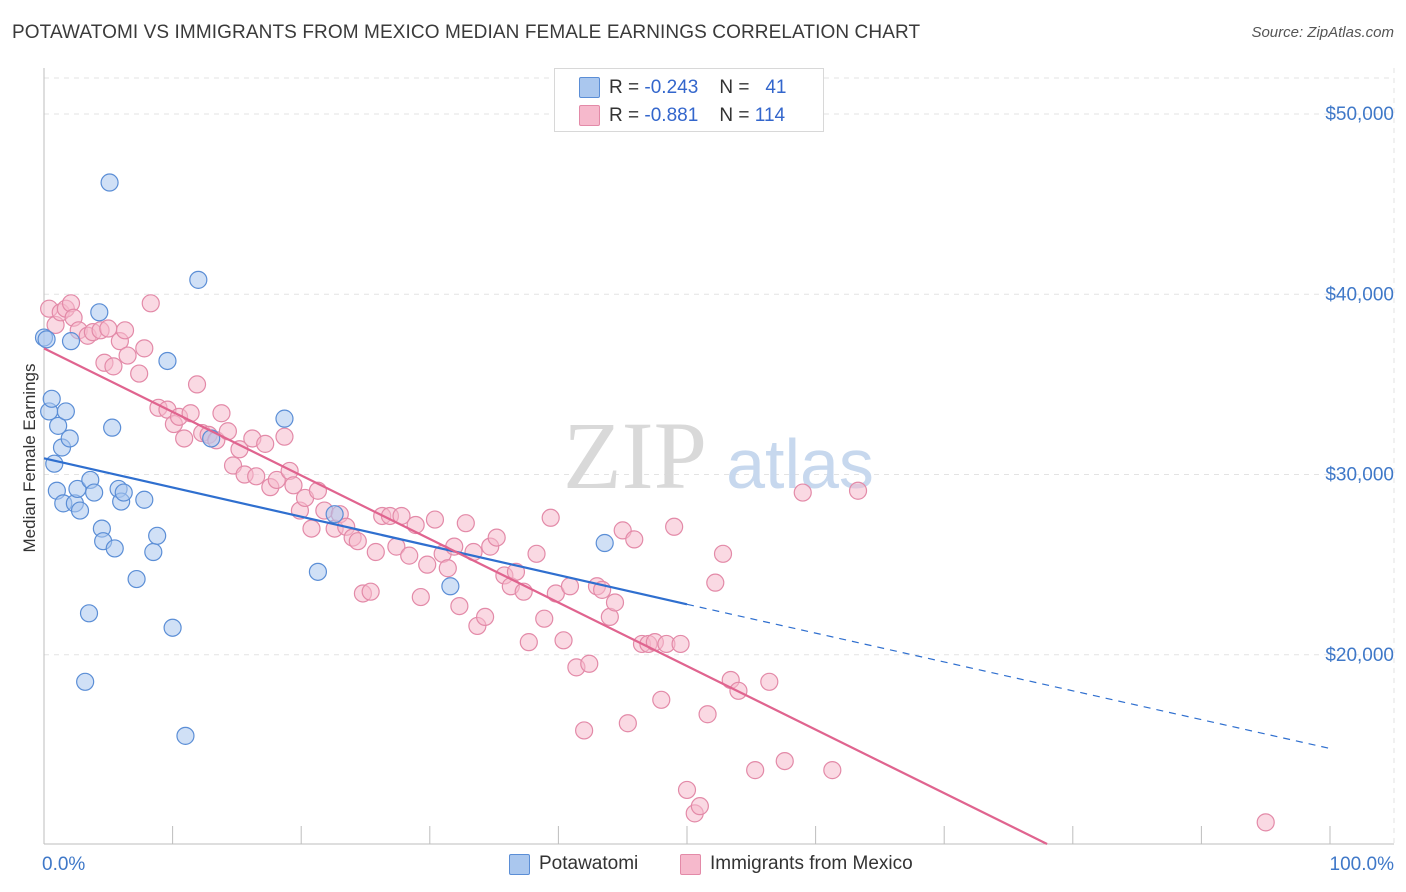 The width and height of the screenshot is (1406, 892). What do you see at coordinates (589, 863) in the screenshot?
I see `legend-label-potawatomi: Potawatomi` at bounding box center [589, 863].